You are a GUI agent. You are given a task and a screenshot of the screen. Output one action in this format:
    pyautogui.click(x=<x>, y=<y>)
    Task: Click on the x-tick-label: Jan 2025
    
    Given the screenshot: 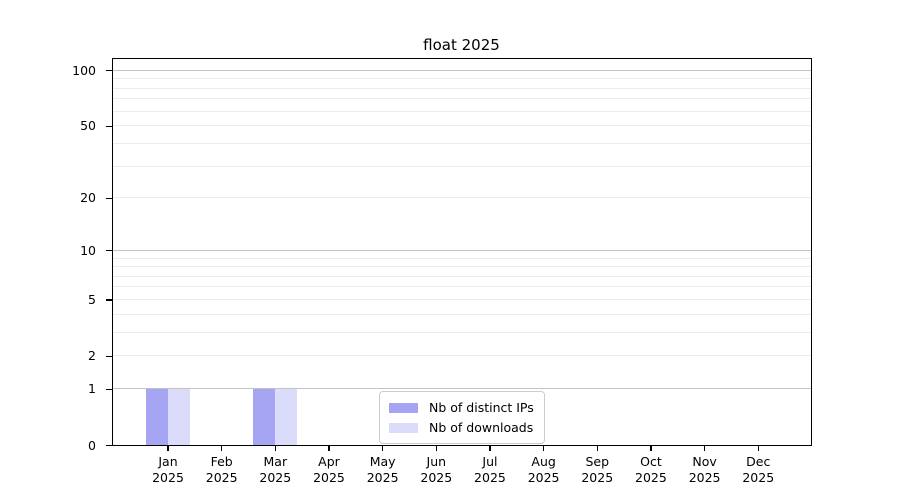 What is the action you would take?
    pyautogui.click(x=168, y=469)
    